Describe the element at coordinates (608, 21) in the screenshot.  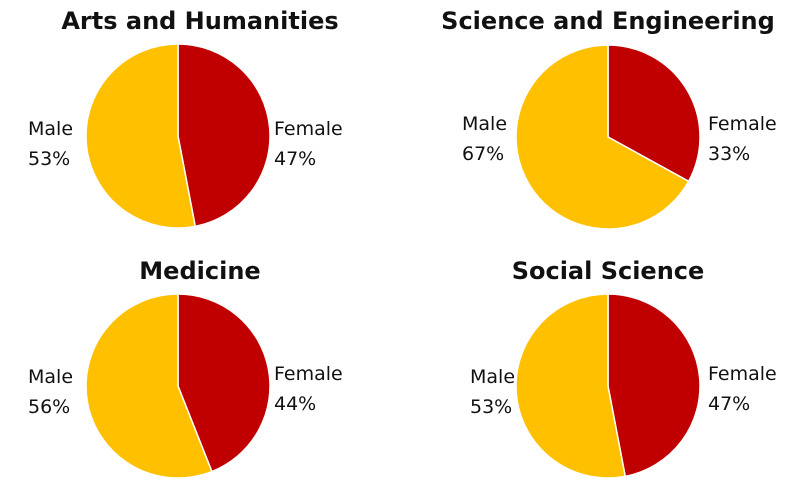
I see `chart-title: Science and Engineering` at that location.